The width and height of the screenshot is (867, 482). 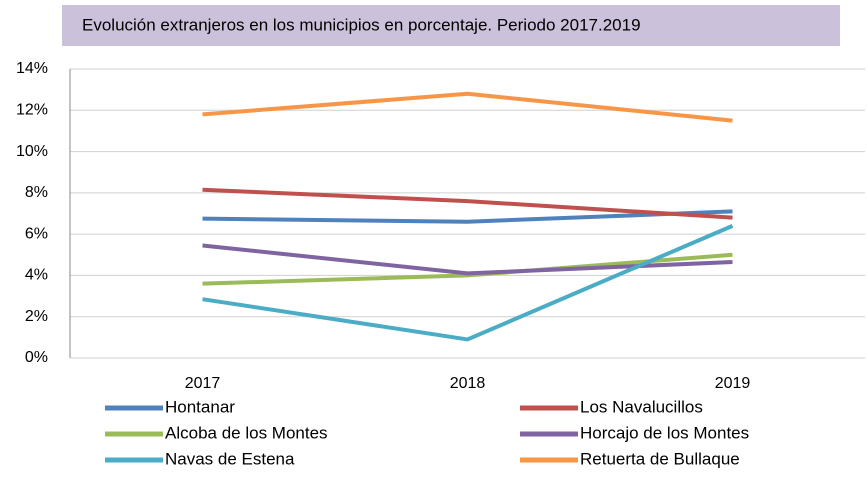 I want to click on y-tick-label: 0%, so click(x=36, y=357).